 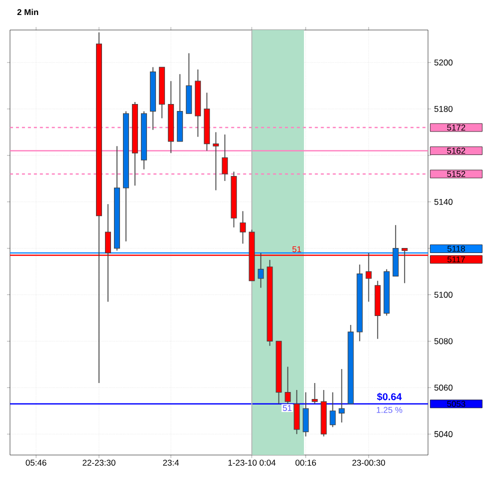 I want to click on ref-line-label: 5117, so click(x=456, y=259).